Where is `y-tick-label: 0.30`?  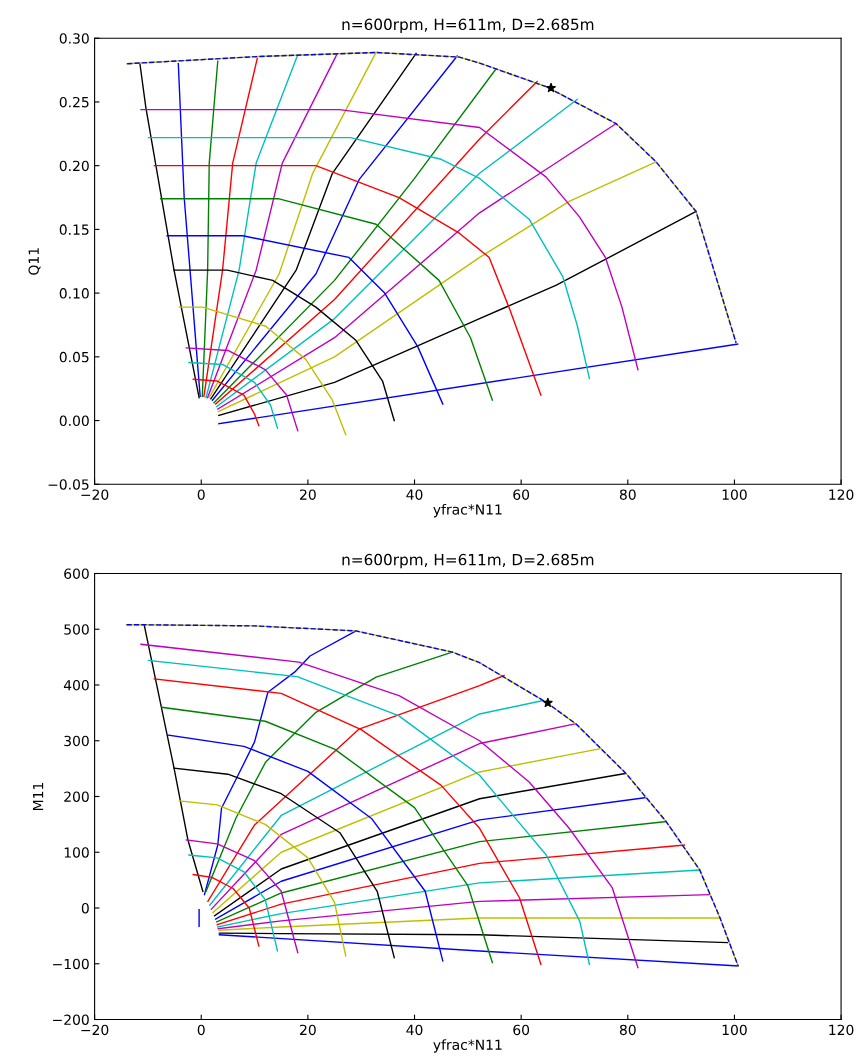
y-tick-label: 0.30 is located at coordinates (74, 38).